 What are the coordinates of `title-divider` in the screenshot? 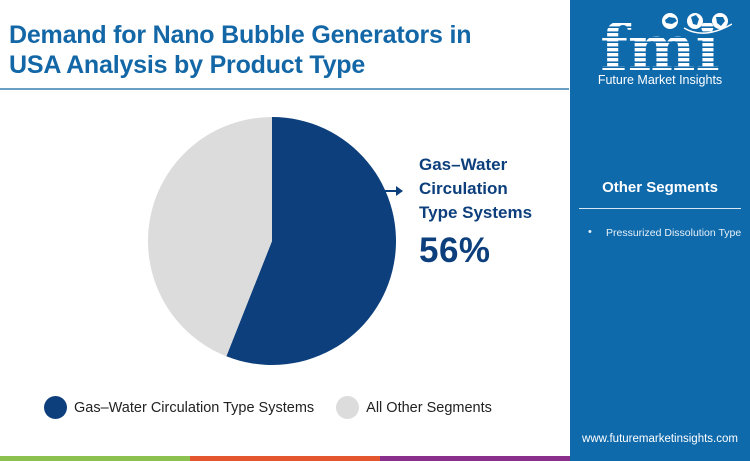 It's located at (284, 89).